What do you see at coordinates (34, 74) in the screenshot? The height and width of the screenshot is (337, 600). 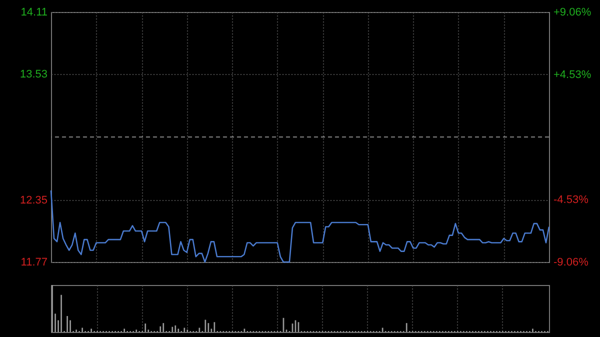 I see `y-tick-label: 13.53` at bounding box center [34, 74].